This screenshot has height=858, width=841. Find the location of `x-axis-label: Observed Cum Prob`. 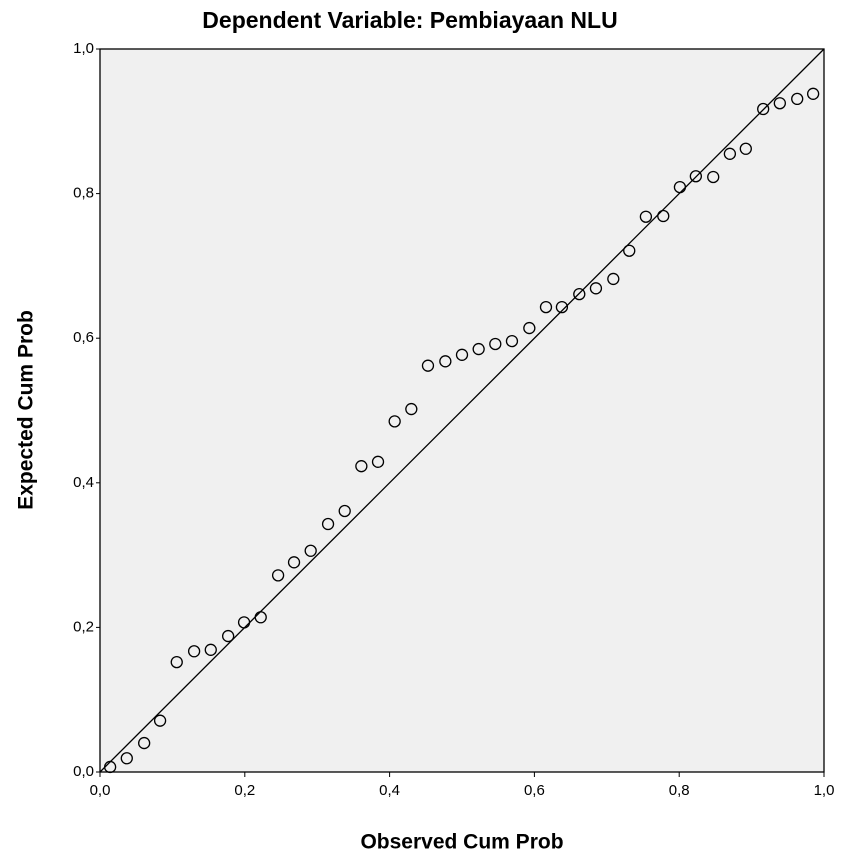

x-axis-label: Observed Cum Prob is located at coordinates (461, 842).